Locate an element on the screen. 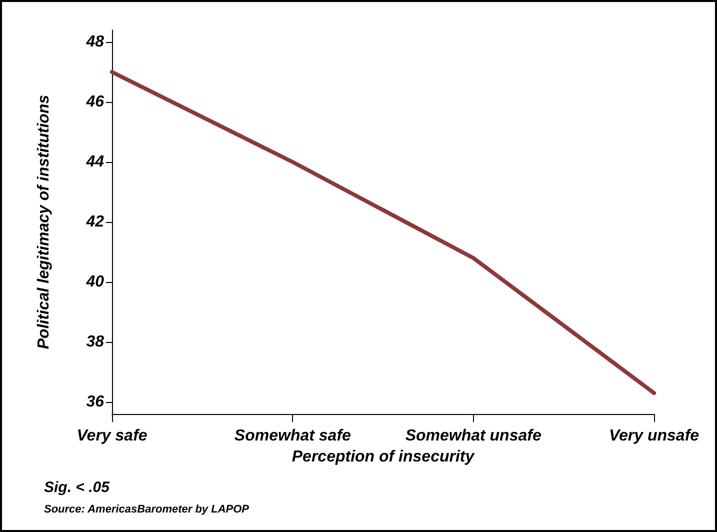 The image size is (717, 532). y-axis-title: Political legitimacy of institutions is located at coordinates (44, 222).